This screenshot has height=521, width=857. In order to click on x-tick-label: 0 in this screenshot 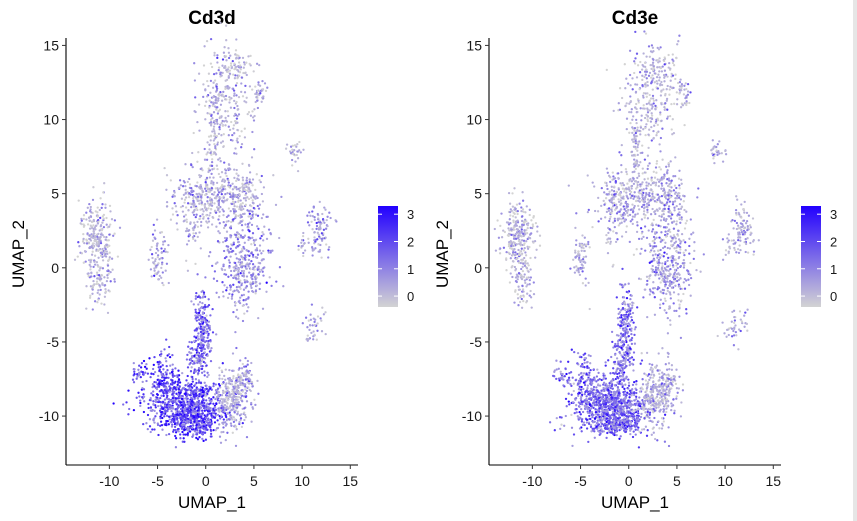, I will do `click(206, 481)`.